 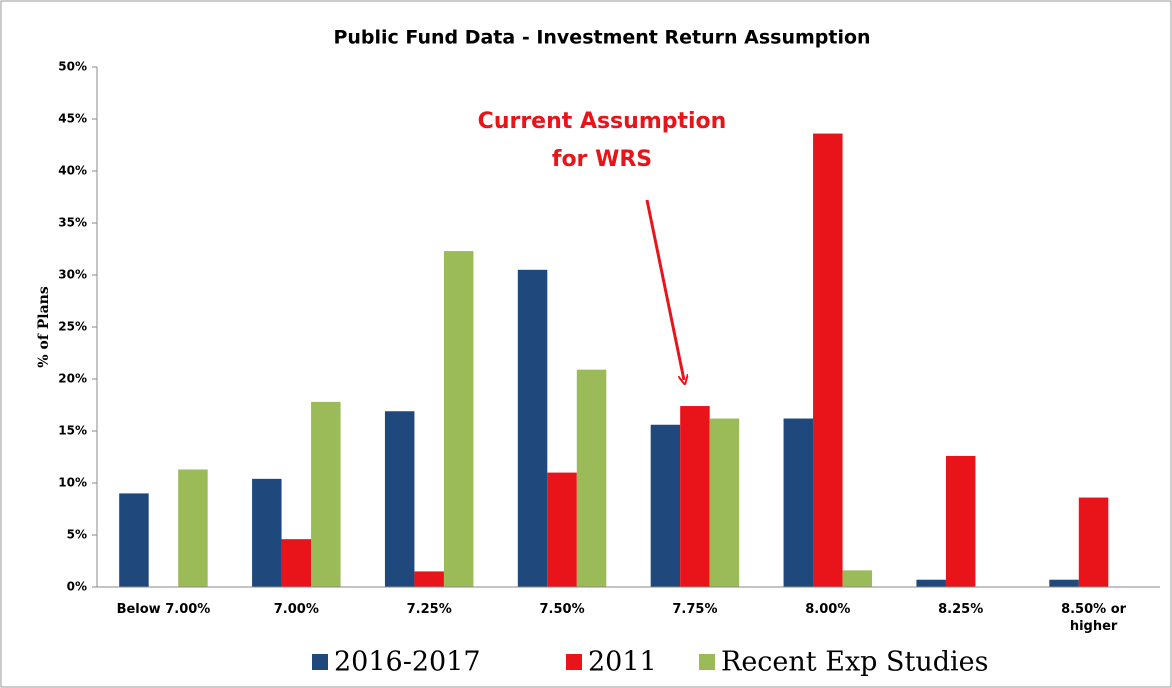 What do you see at coordinates (72, 223) in the screenshot?
I see `y-tick-label: 35%` at bounding box center [72, 223].